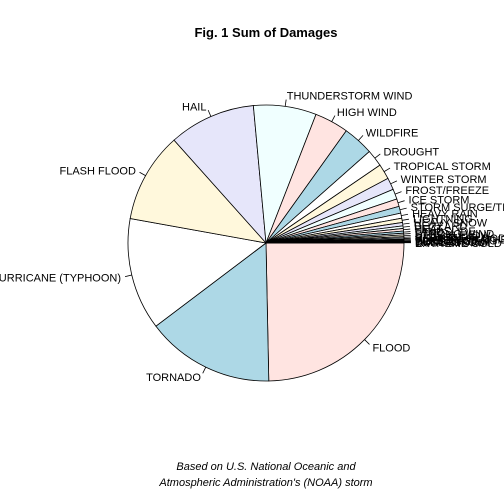  I want to click on slice-label: DEBRIS FLOW, so click(453, 236).